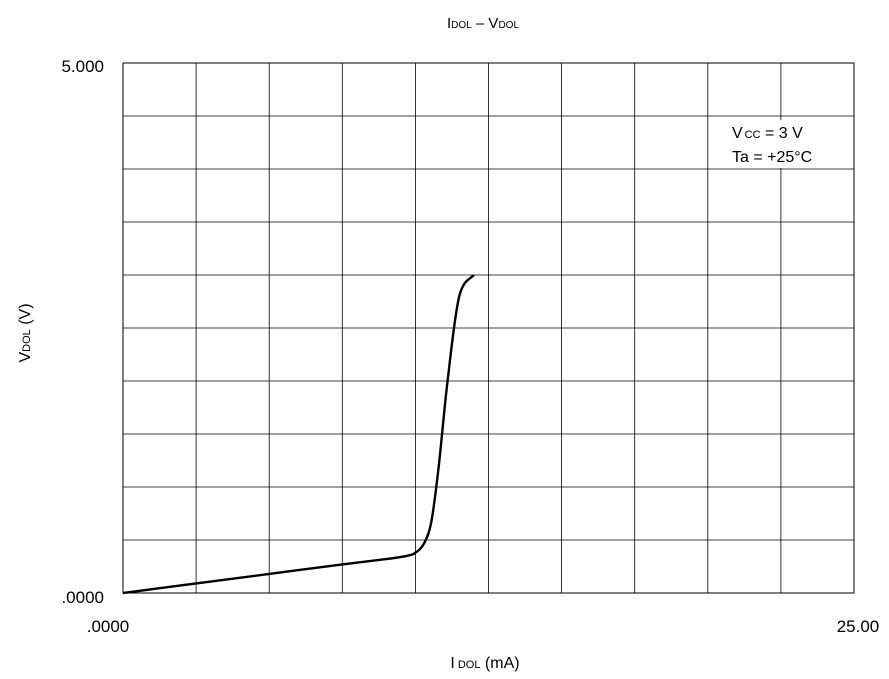 Image resolution: width=889 pixels, height=679 pixels. What do you see at coordinates (25, 332) in the screenshot?
I see `y-axis-label: VDOL (V)` at bounding box center [25, 332].